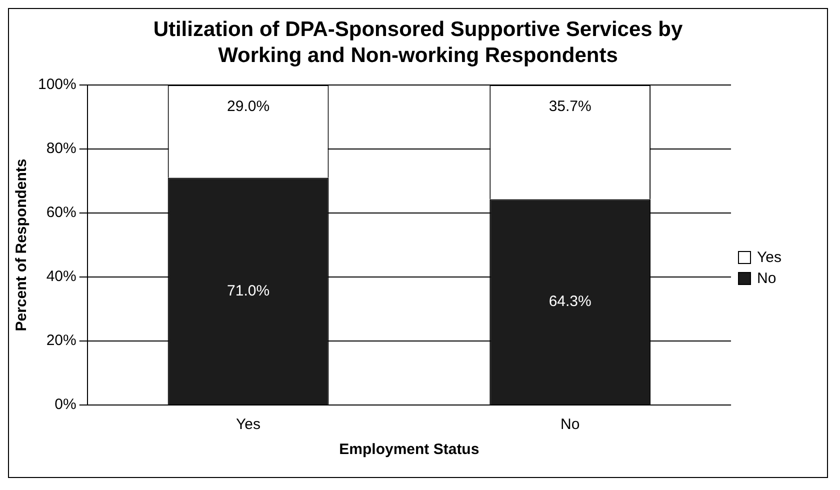  Describe the element at coordinates (248, 107) in the screenshot. I see `data-label: 29.0%` at that location.